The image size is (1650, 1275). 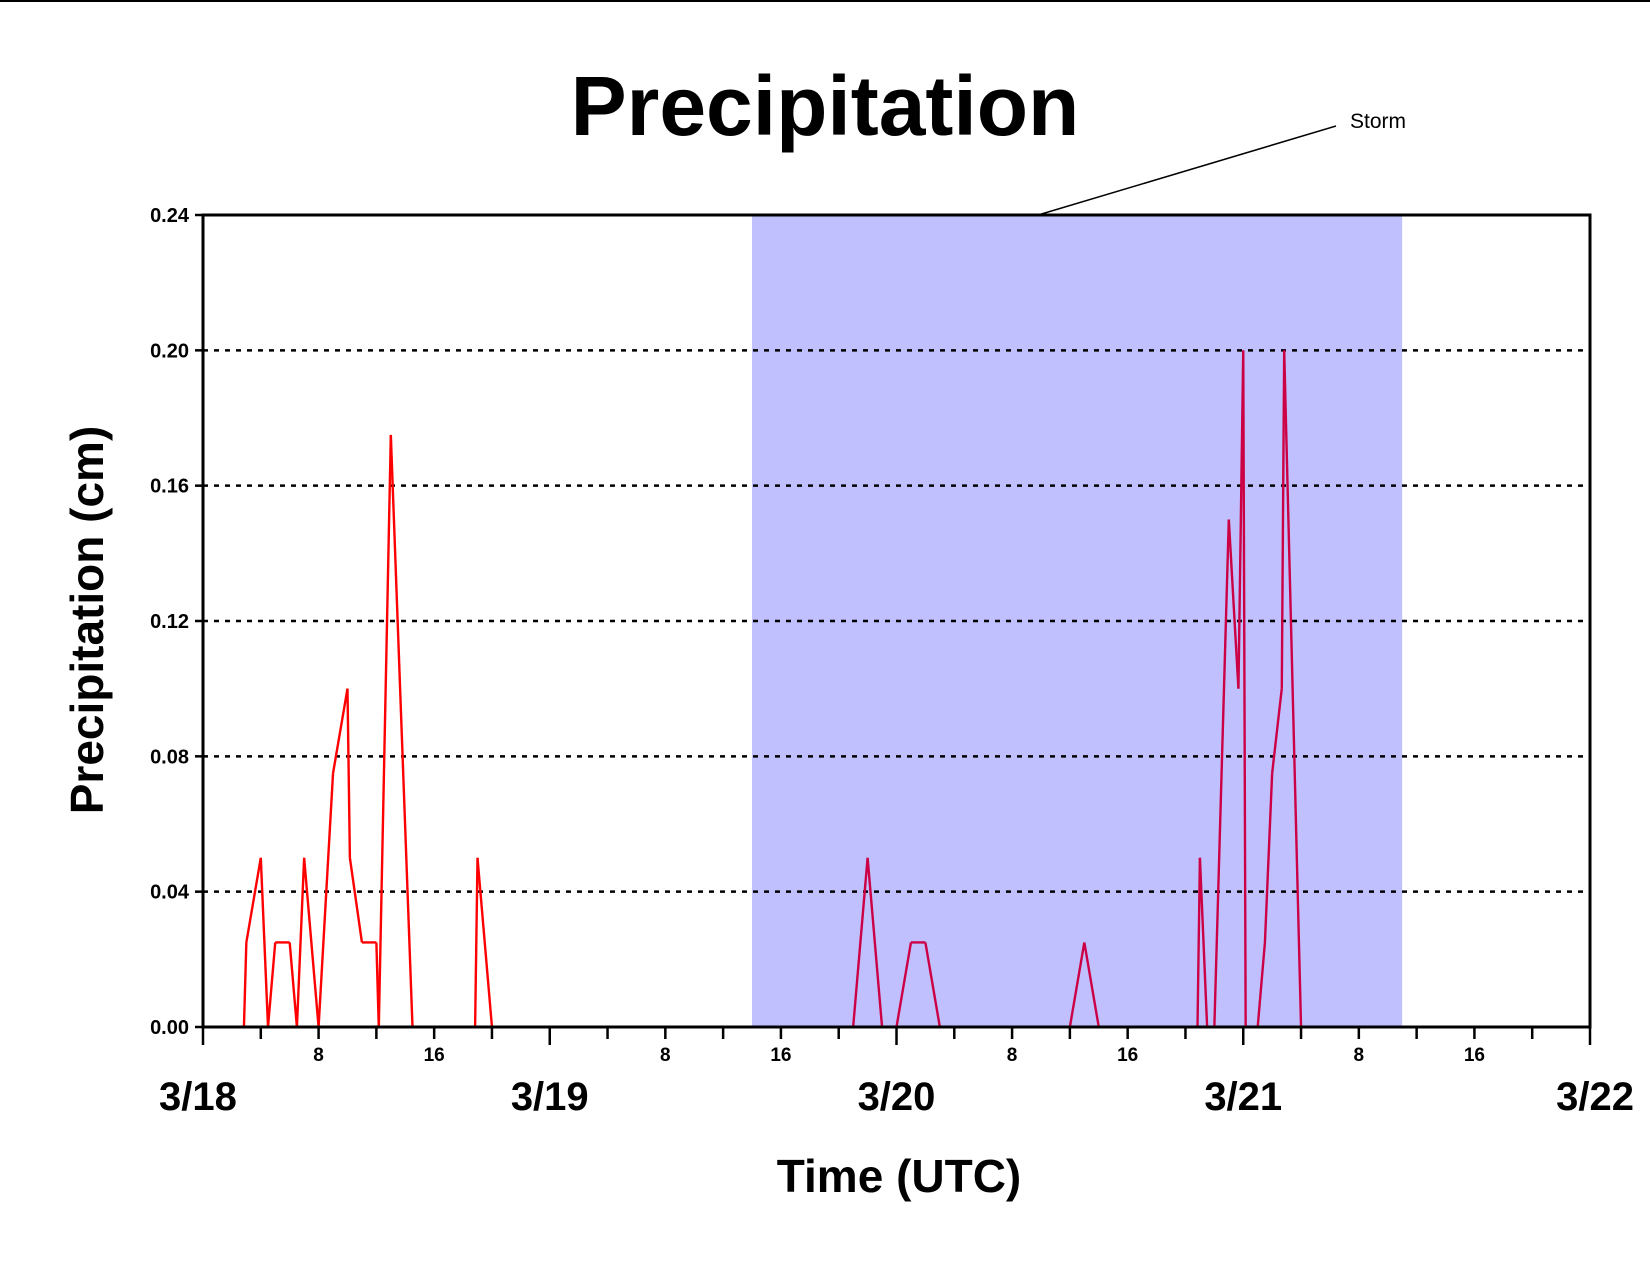 What do you see at coordinates (1595, 1097) in the screenshot?
I see `day-tick-label: 3/22` at bounding box center [1595, 1097].